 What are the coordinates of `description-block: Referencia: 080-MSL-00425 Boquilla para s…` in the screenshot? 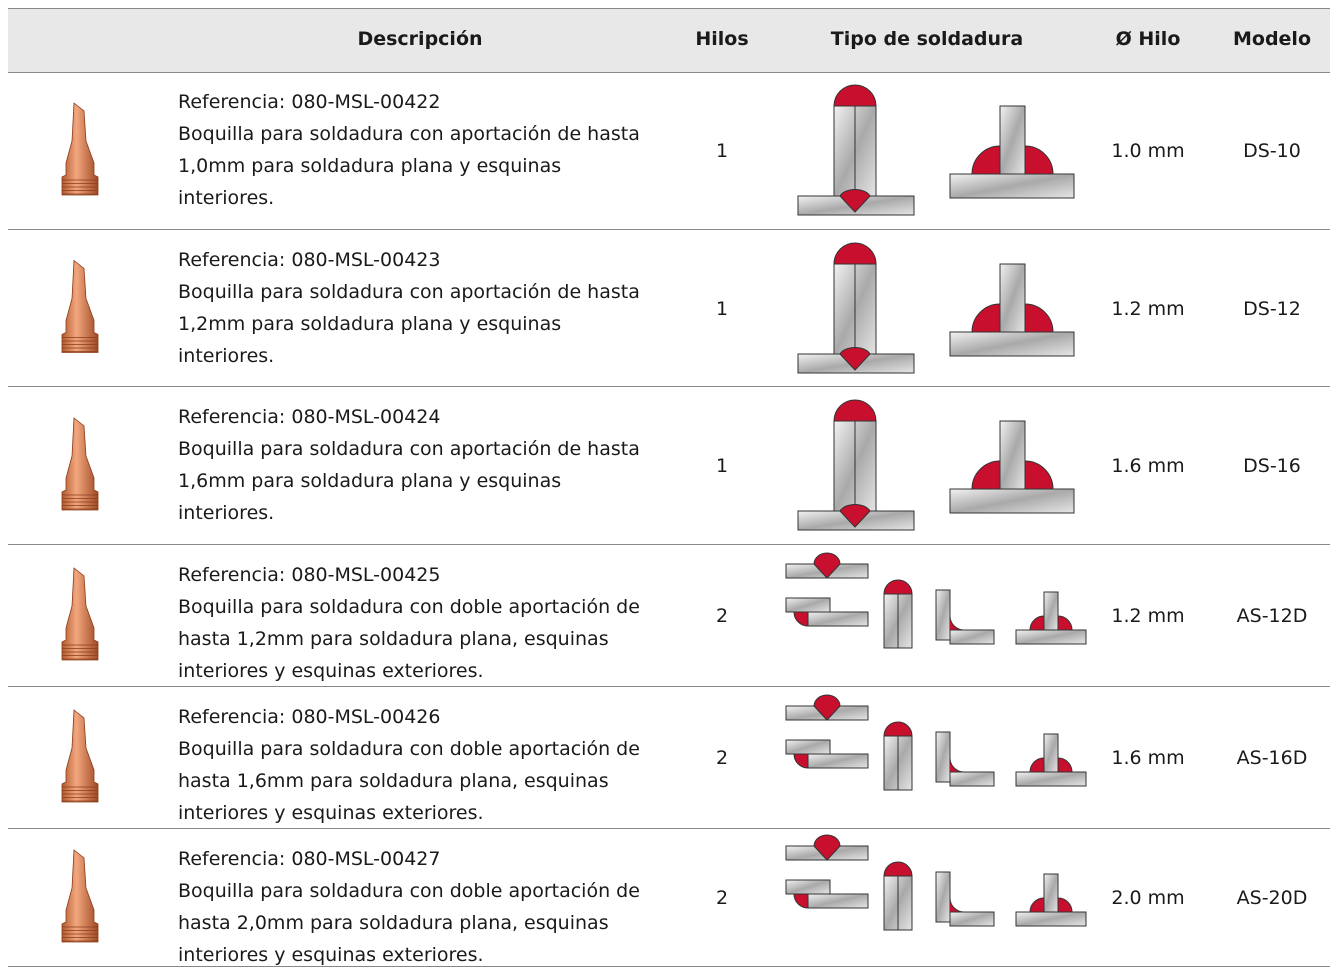 It's located at (415, 623).